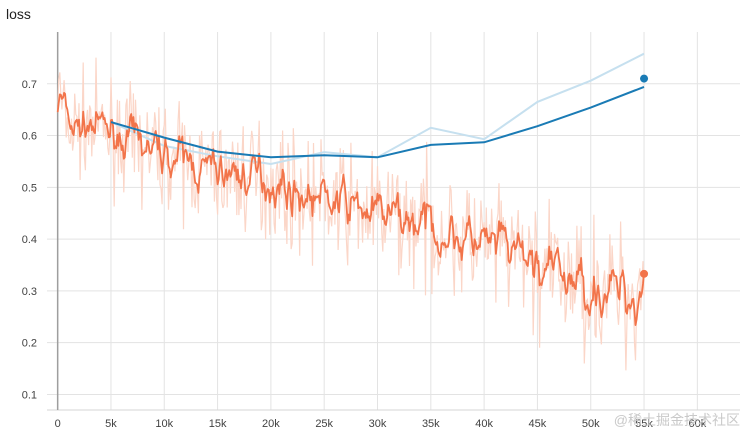 This screenshot has height=434, width=746. What do you see at coordinates (644, 424) in the screenshot?
I see `x-tick-label: 55k` at bounding box center [644, 424].